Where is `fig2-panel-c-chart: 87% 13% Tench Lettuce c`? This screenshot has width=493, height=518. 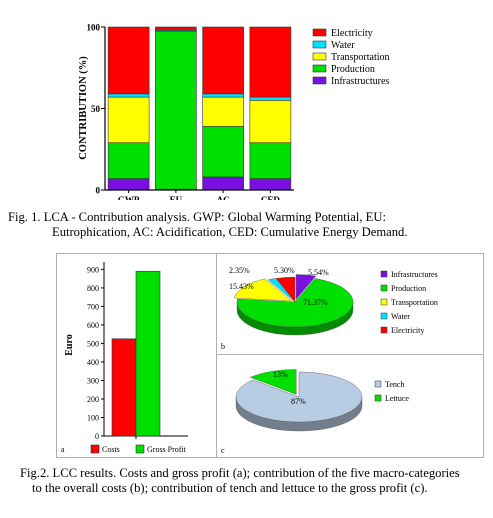
fig2-panel-c-chart: 87% 13% Tench Lettuce c is located at coordinates (315, 412).